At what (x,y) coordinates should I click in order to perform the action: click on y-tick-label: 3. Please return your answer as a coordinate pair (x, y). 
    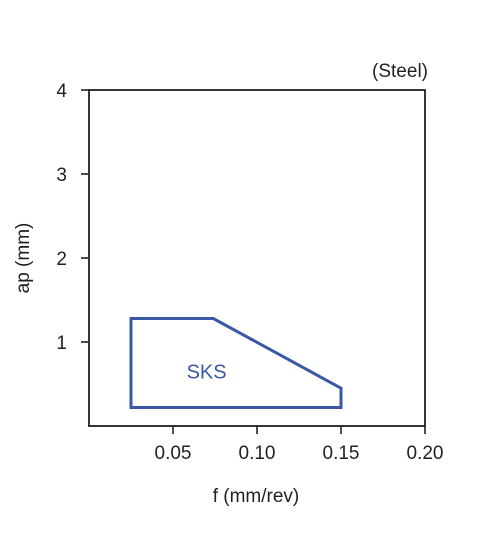
    Looking at the image, I should click on (61, 175).